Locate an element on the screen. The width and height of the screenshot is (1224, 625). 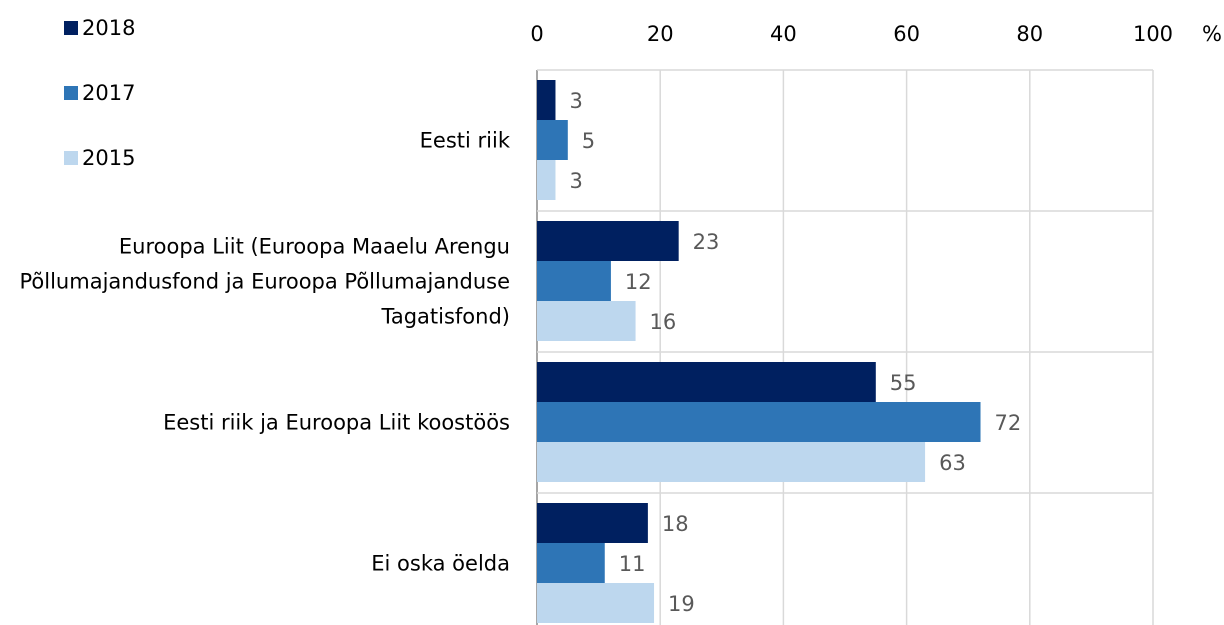
x-tick-label: 100 is located at coordinates (1153, 34).